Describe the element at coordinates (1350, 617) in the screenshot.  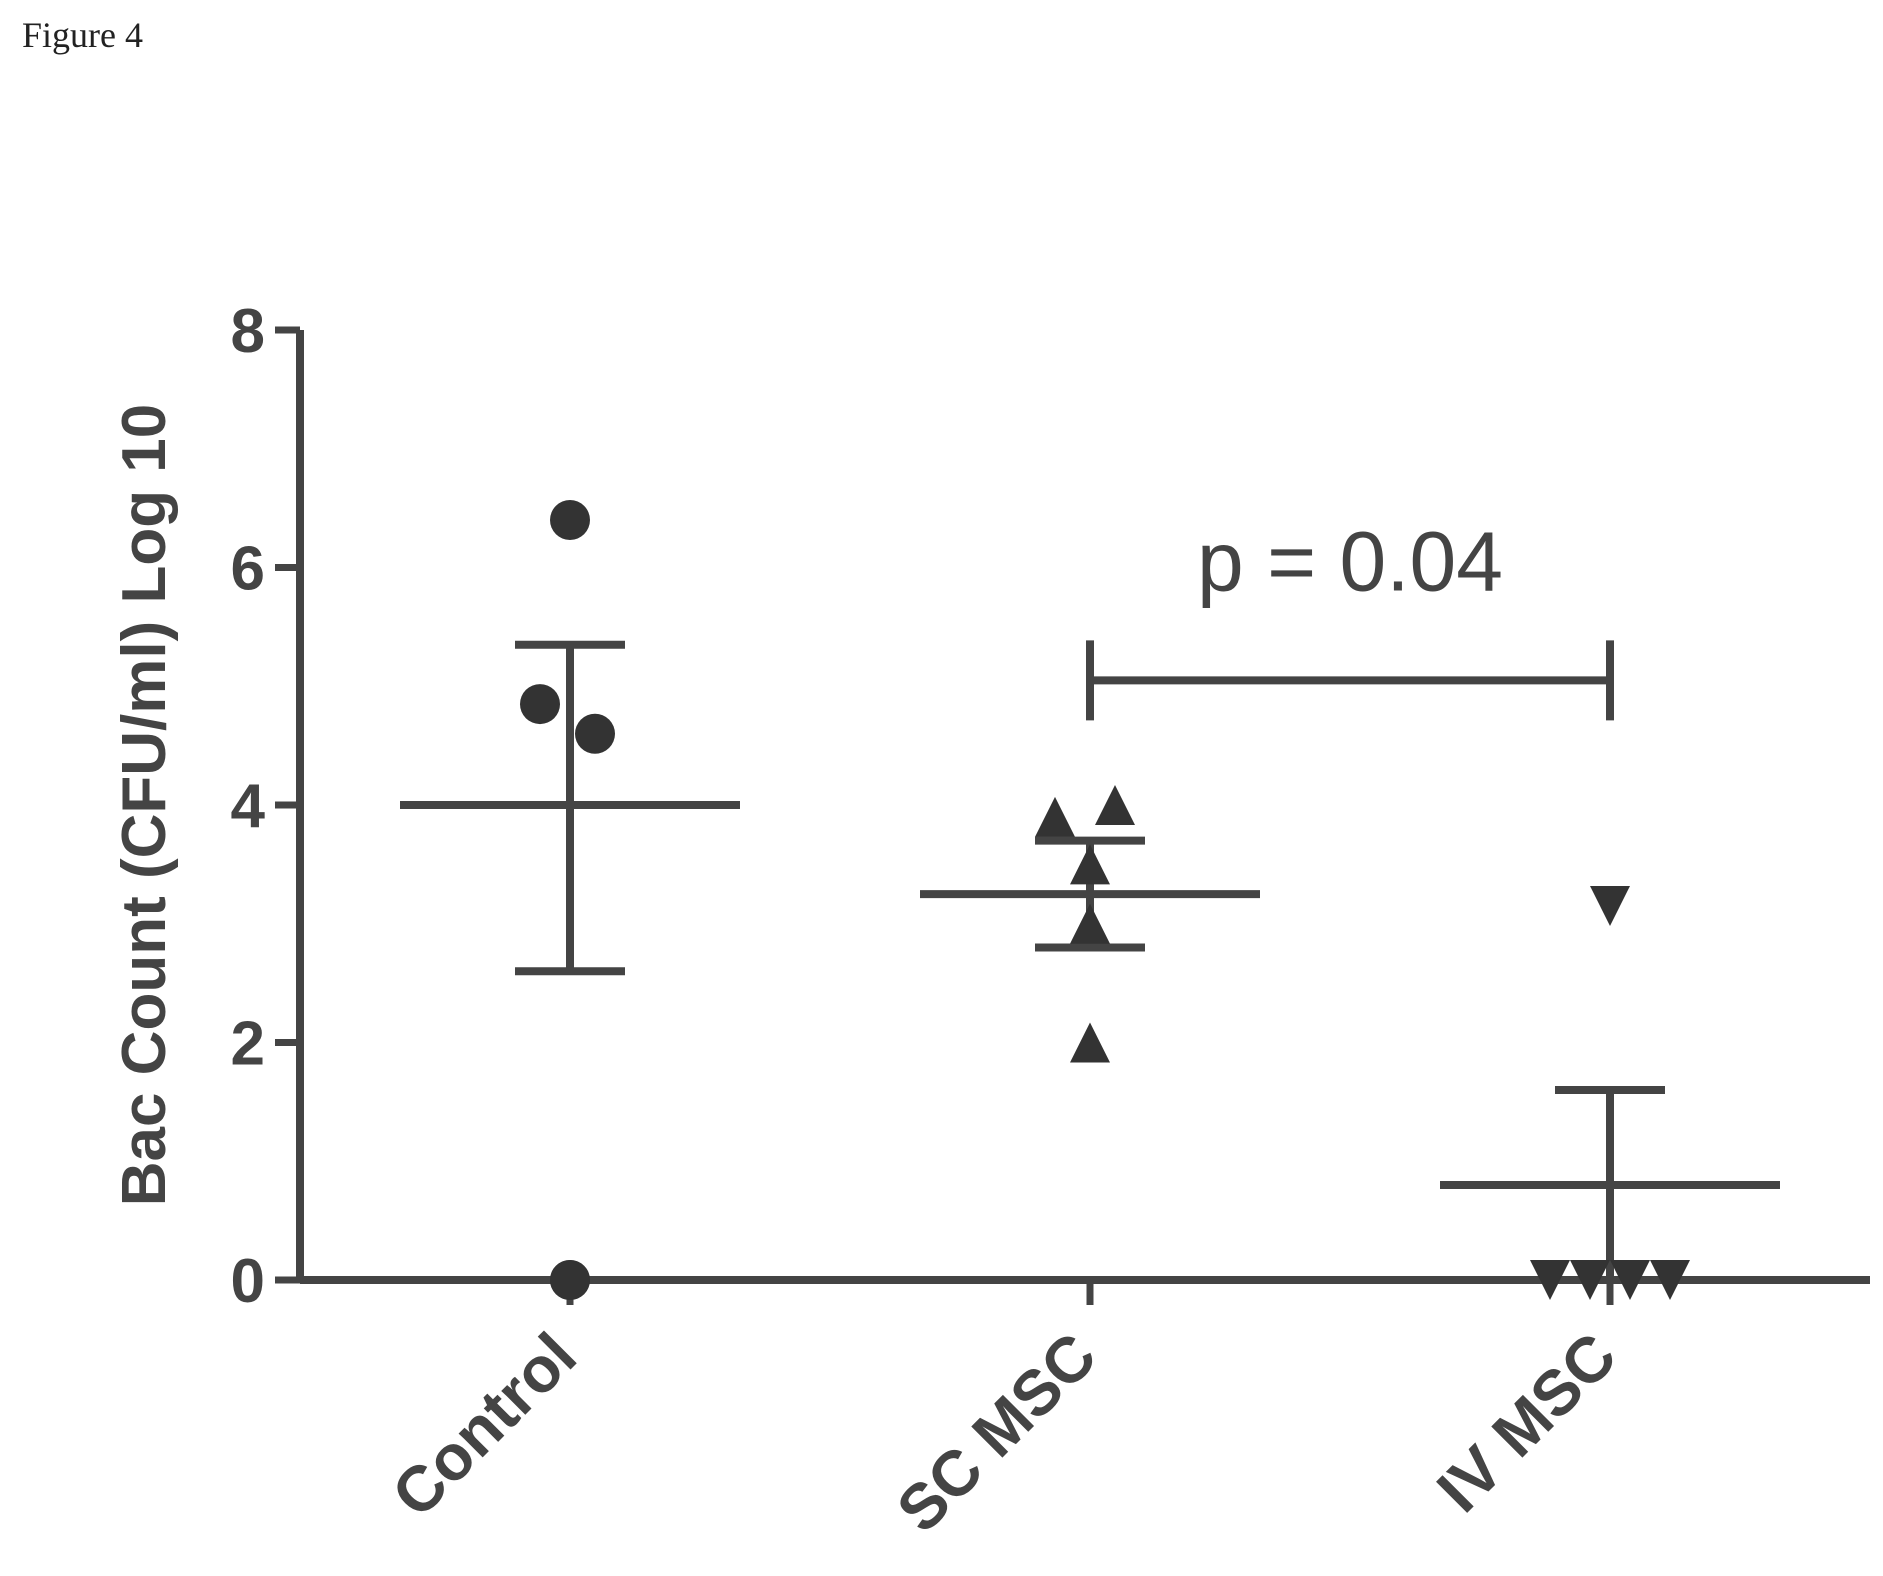
I see `significance-annotations: p = 0.04` at that location.